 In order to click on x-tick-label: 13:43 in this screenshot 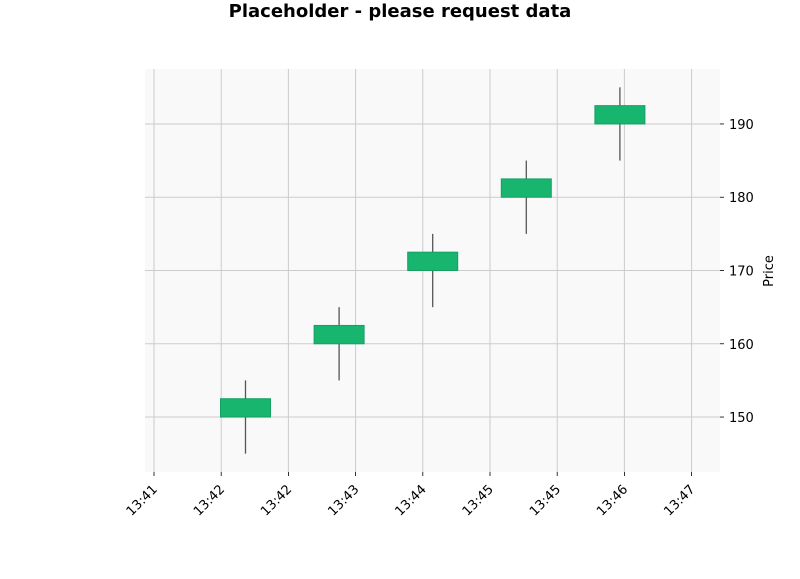, I will do `click(343, 500)`.